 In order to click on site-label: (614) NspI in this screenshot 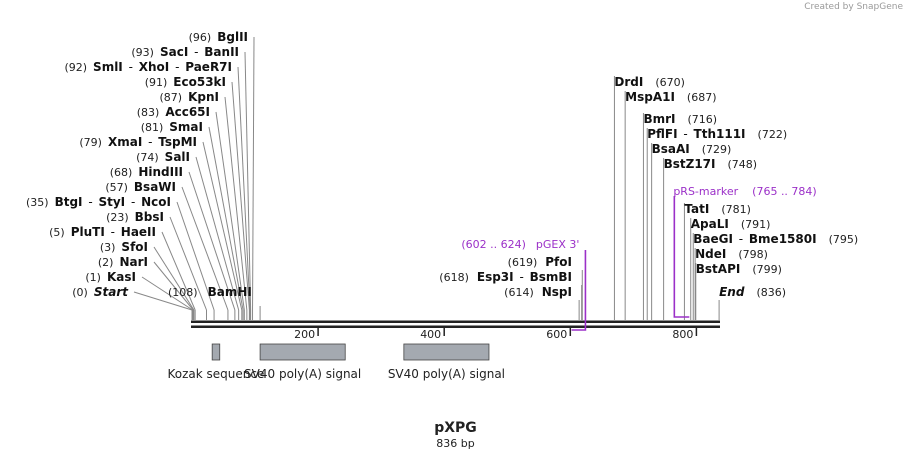, I will do `click(538, 292)`.